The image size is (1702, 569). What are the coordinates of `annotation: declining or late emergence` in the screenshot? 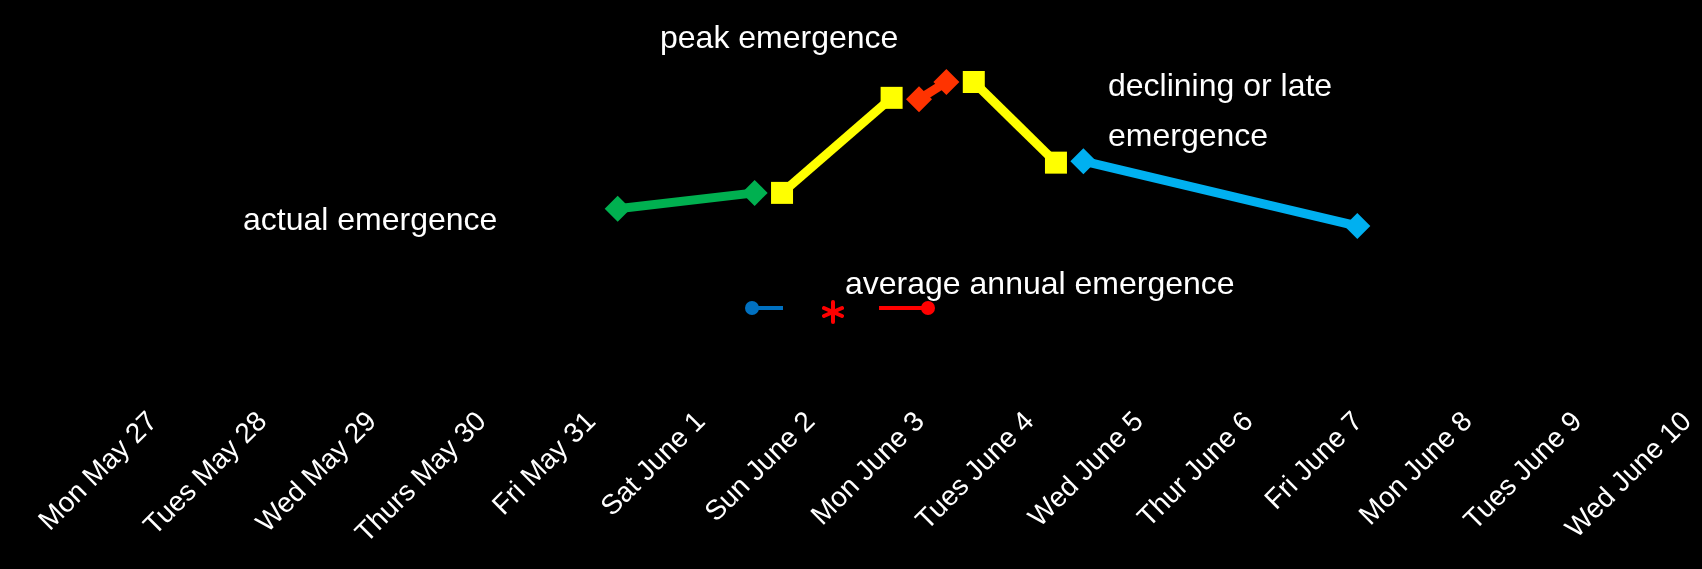 It's located at (1220, 110).